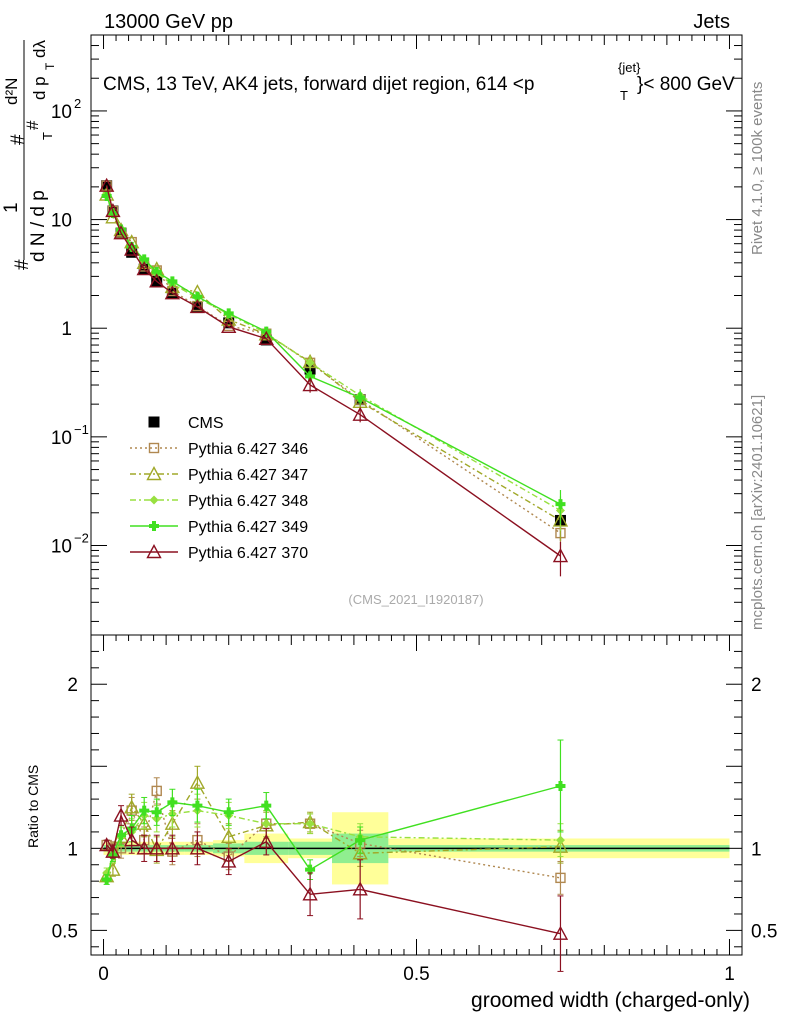  Describe the element at coordinates (154, 473) in the screenshot. I see `legend-marker-p347` at that location.